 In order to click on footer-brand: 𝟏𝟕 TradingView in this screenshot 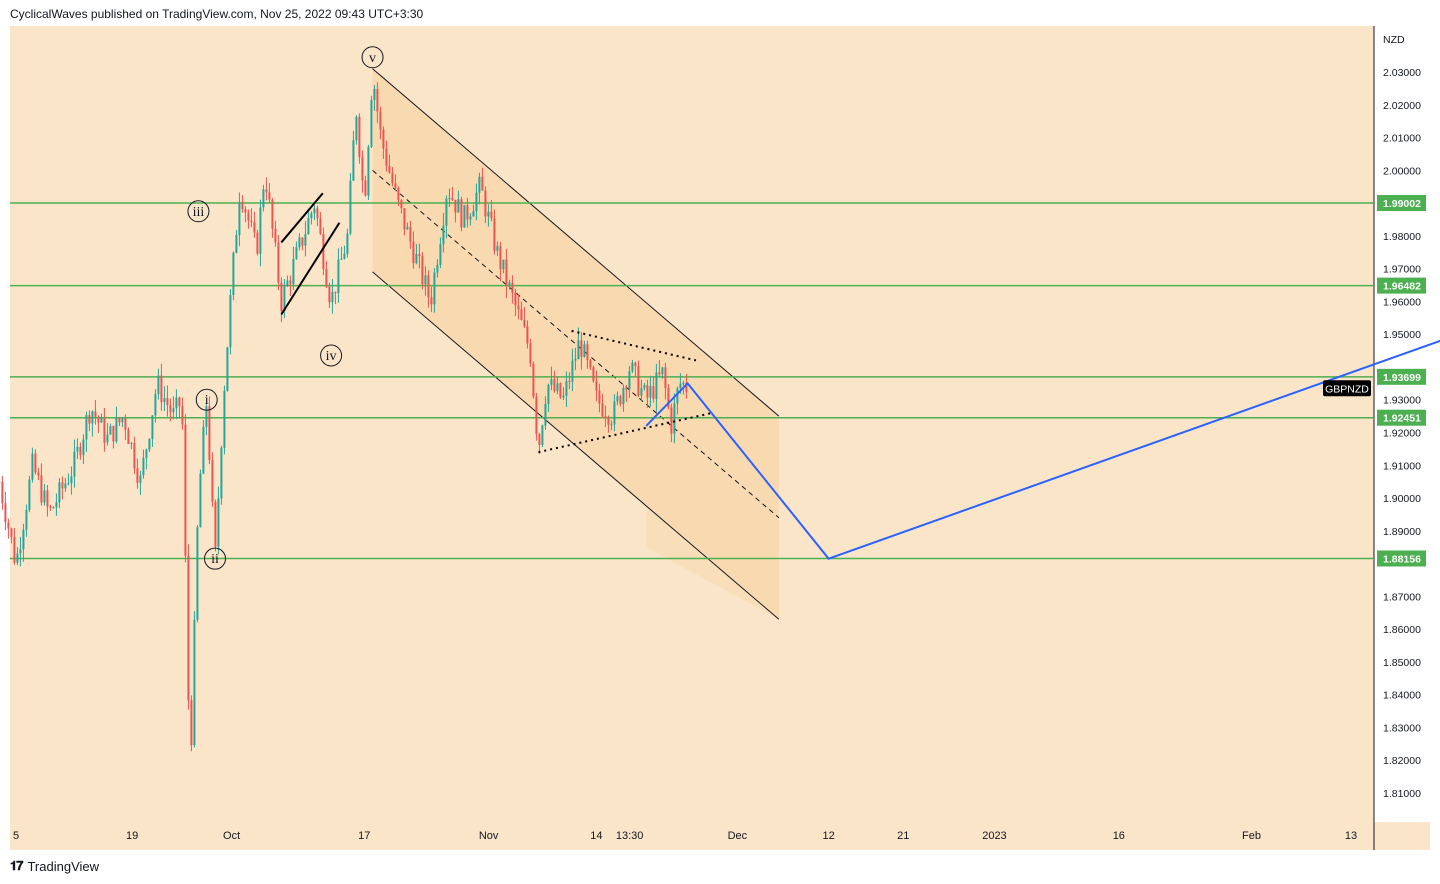, I will do `click(54, 866)`.